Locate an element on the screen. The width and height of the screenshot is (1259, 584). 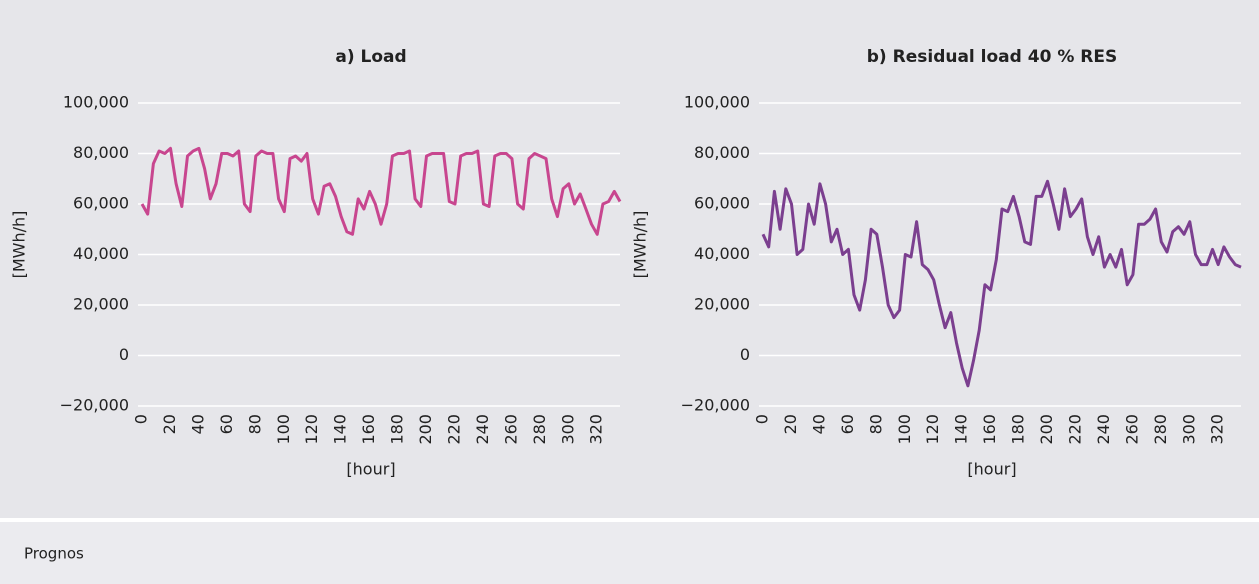
footer-panel is located at coordinates (629, 553).